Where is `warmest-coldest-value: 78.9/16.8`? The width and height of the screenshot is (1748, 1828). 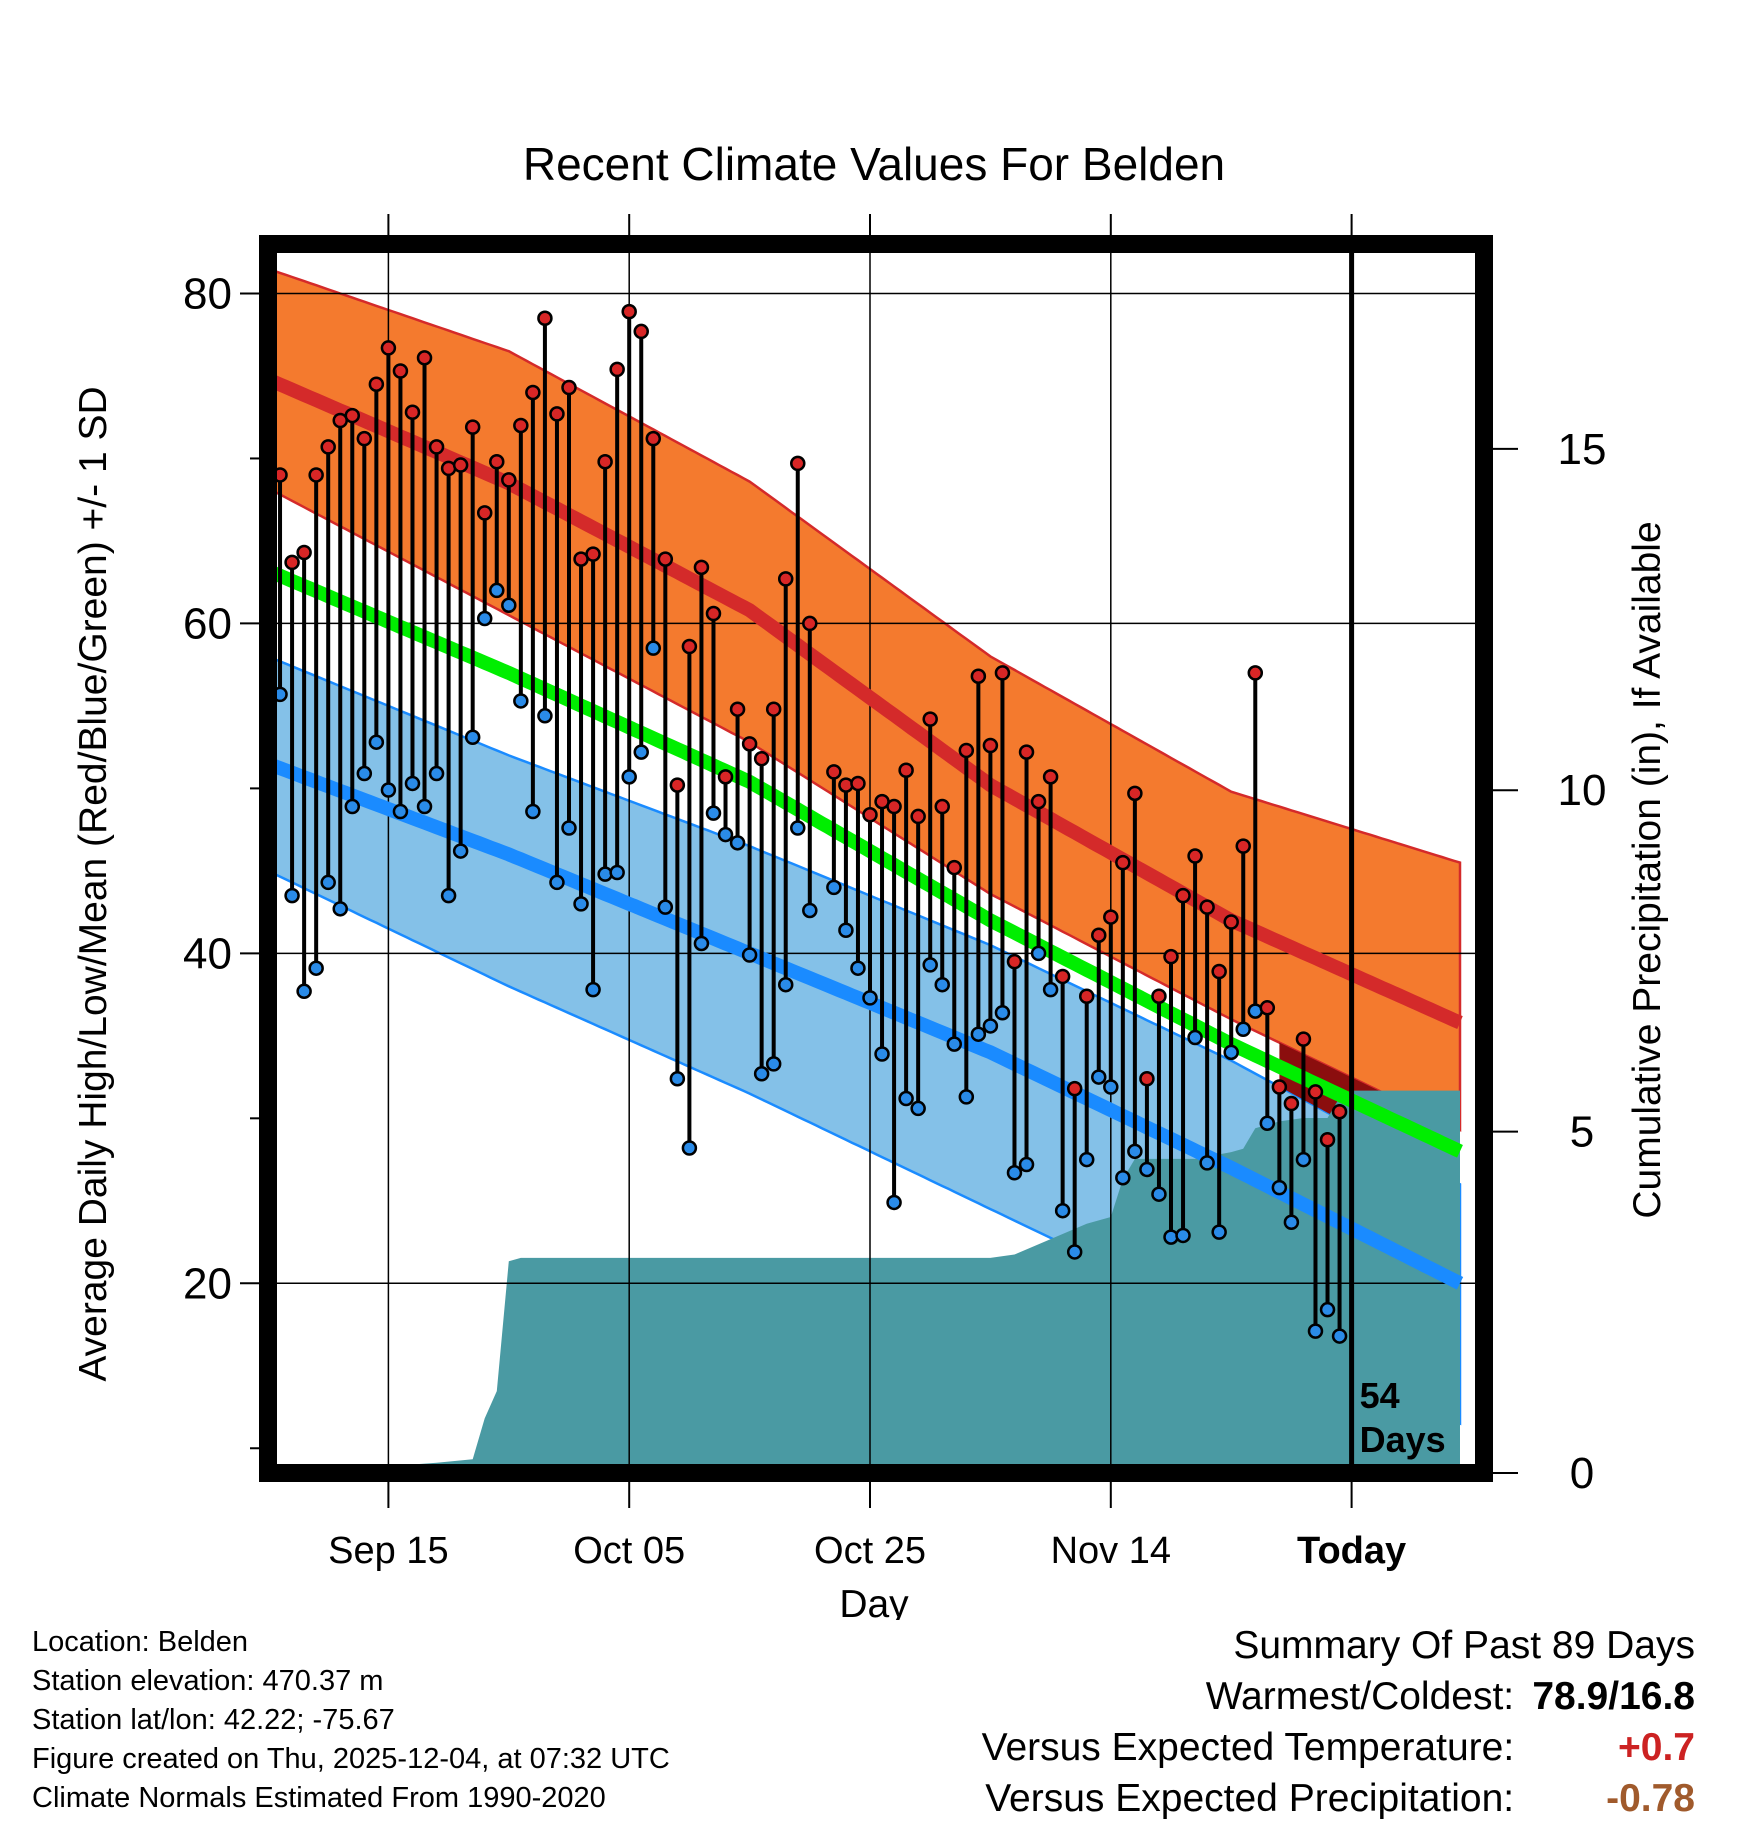
warmest-coldest-value: 78.9/16.8 is located at coordinates (1613, 1696).